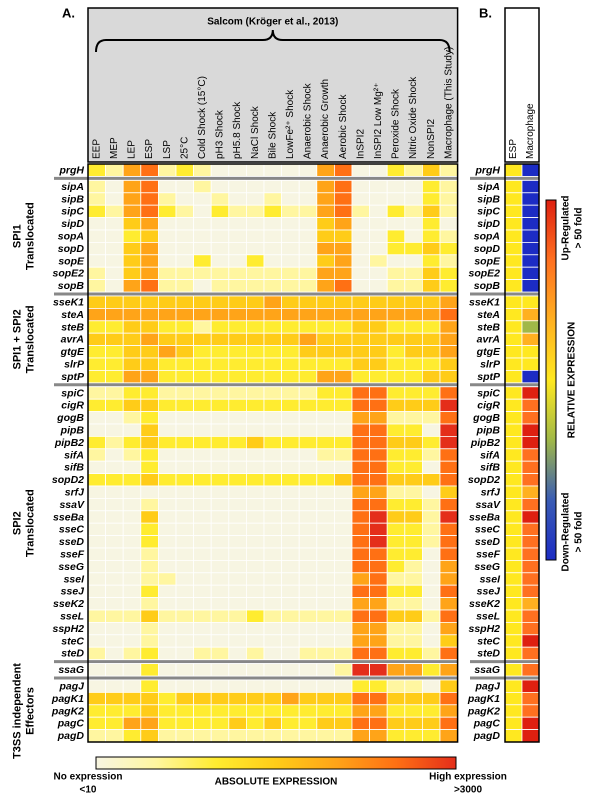  I want to click on gene-label: steB, so click(72, 327).